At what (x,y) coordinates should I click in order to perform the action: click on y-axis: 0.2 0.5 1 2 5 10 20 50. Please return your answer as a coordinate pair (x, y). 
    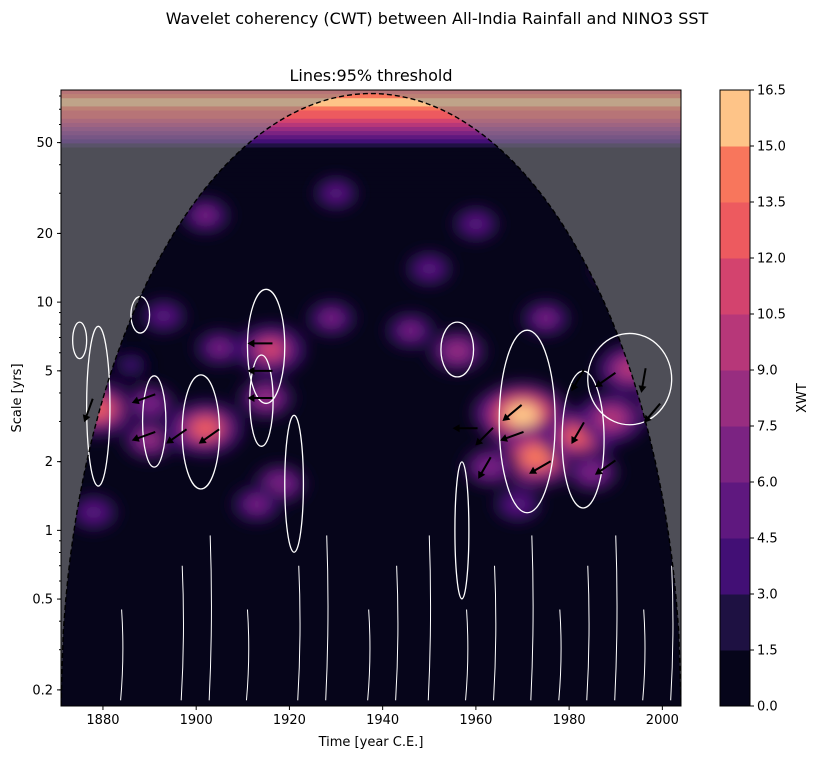
    Looking at the image, I should click on (46, 396).